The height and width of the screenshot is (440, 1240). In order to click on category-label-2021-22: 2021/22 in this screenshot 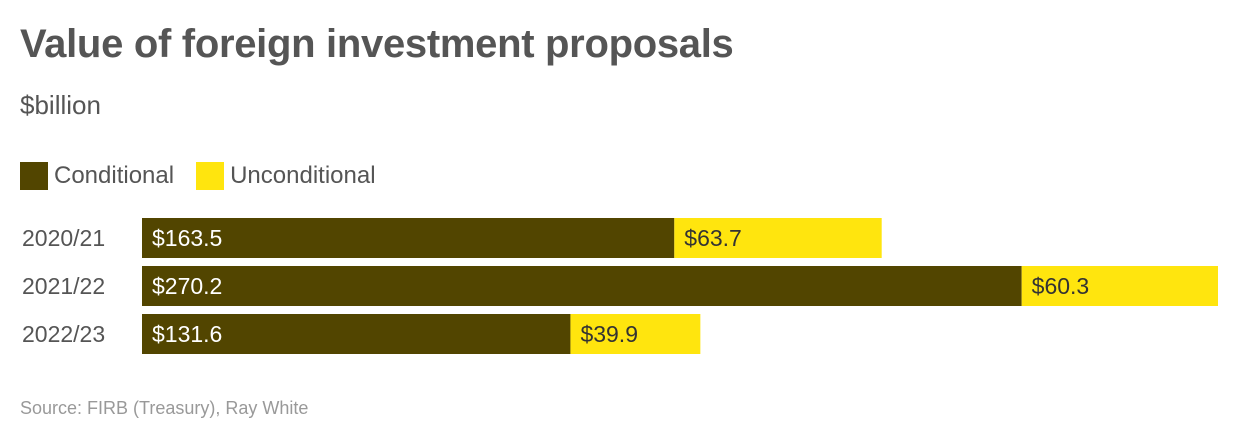, I will do `click(63, 286)`.